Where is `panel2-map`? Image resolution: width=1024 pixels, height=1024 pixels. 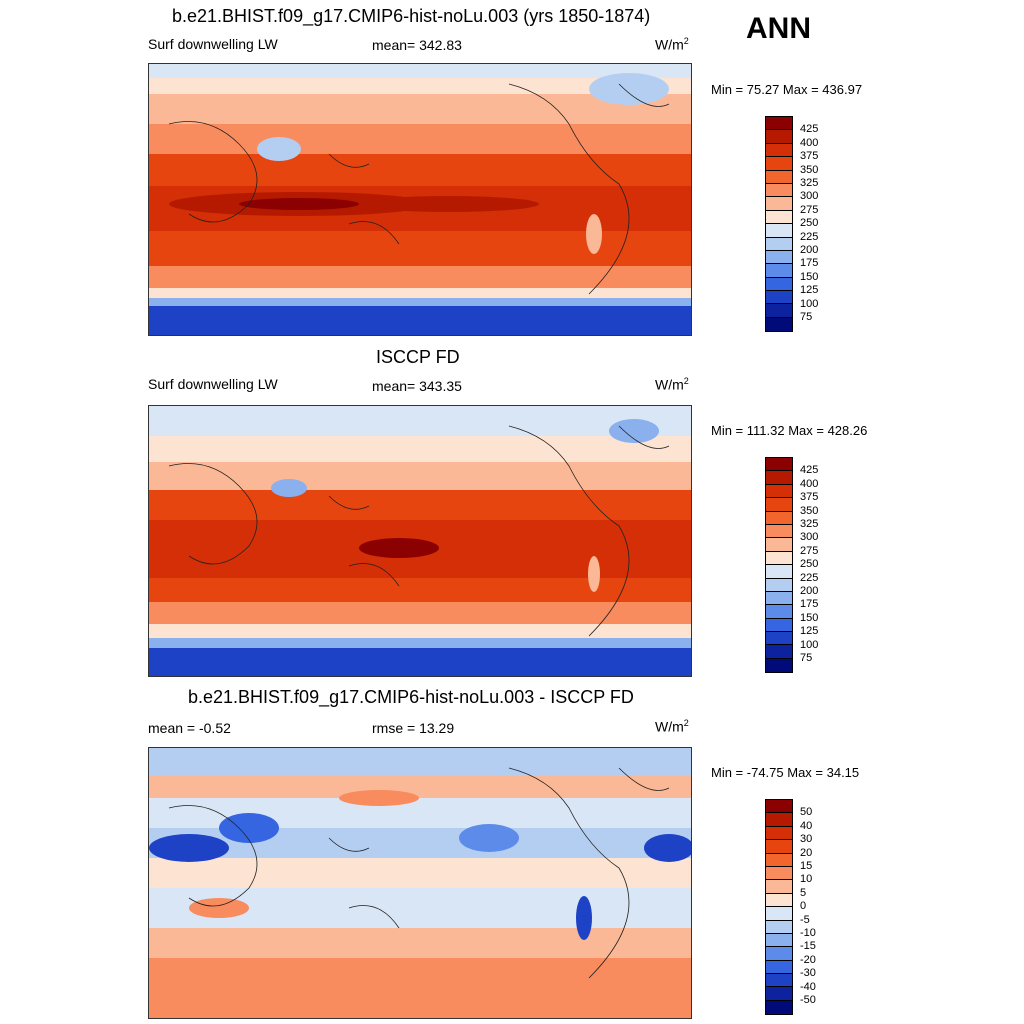
panel2-map is located at coordinates (420, 541).